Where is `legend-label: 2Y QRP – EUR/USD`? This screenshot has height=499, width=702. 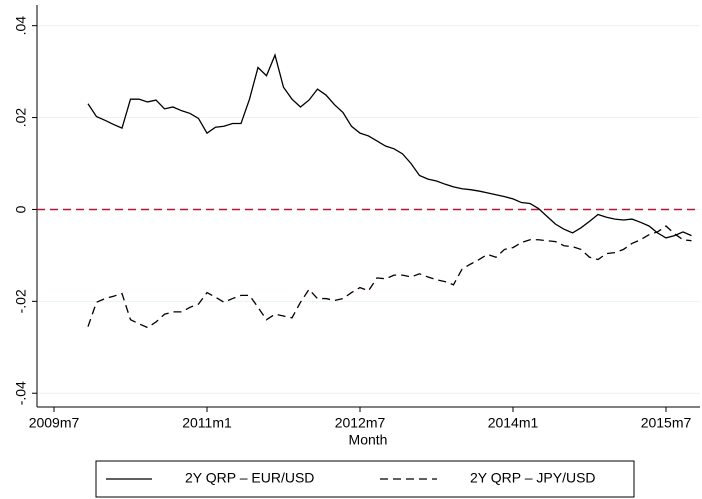
legend-label: 2Y QRP – EUR/USD is located at coordinates (249, 478).